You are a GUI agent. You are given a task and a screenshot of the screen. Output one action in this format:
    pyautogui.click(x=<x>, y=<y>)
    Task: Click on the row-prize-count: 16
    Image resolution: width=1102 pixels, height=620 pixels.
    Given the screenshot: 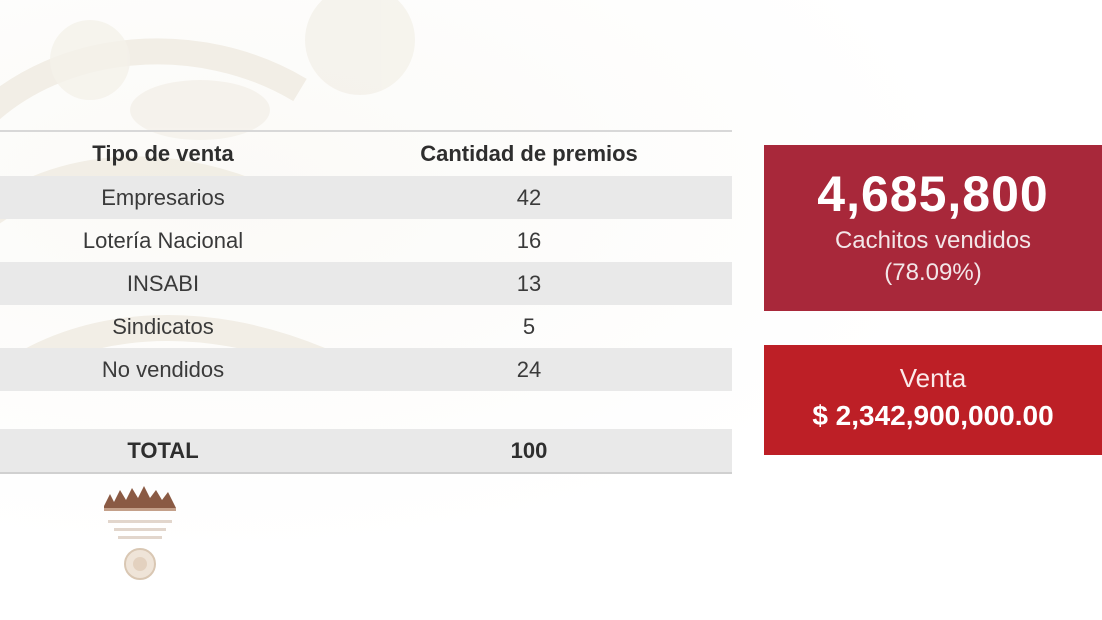 What is the action you would take?
    pyautogui.click(x=529, y=240)
    